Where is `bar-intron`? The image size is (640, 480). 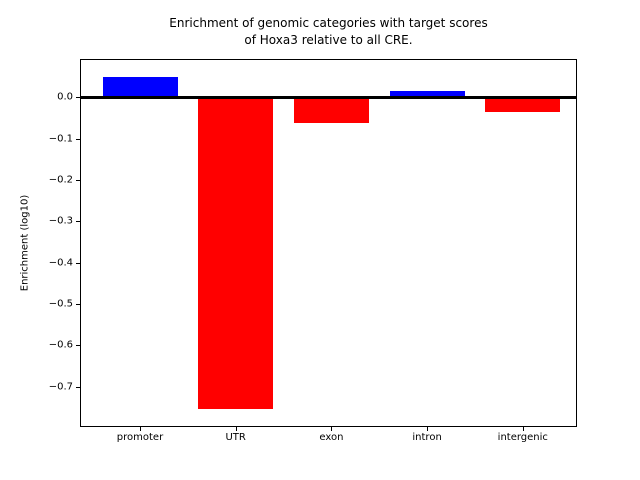
bar-intron is located at coordinates (427, 94).